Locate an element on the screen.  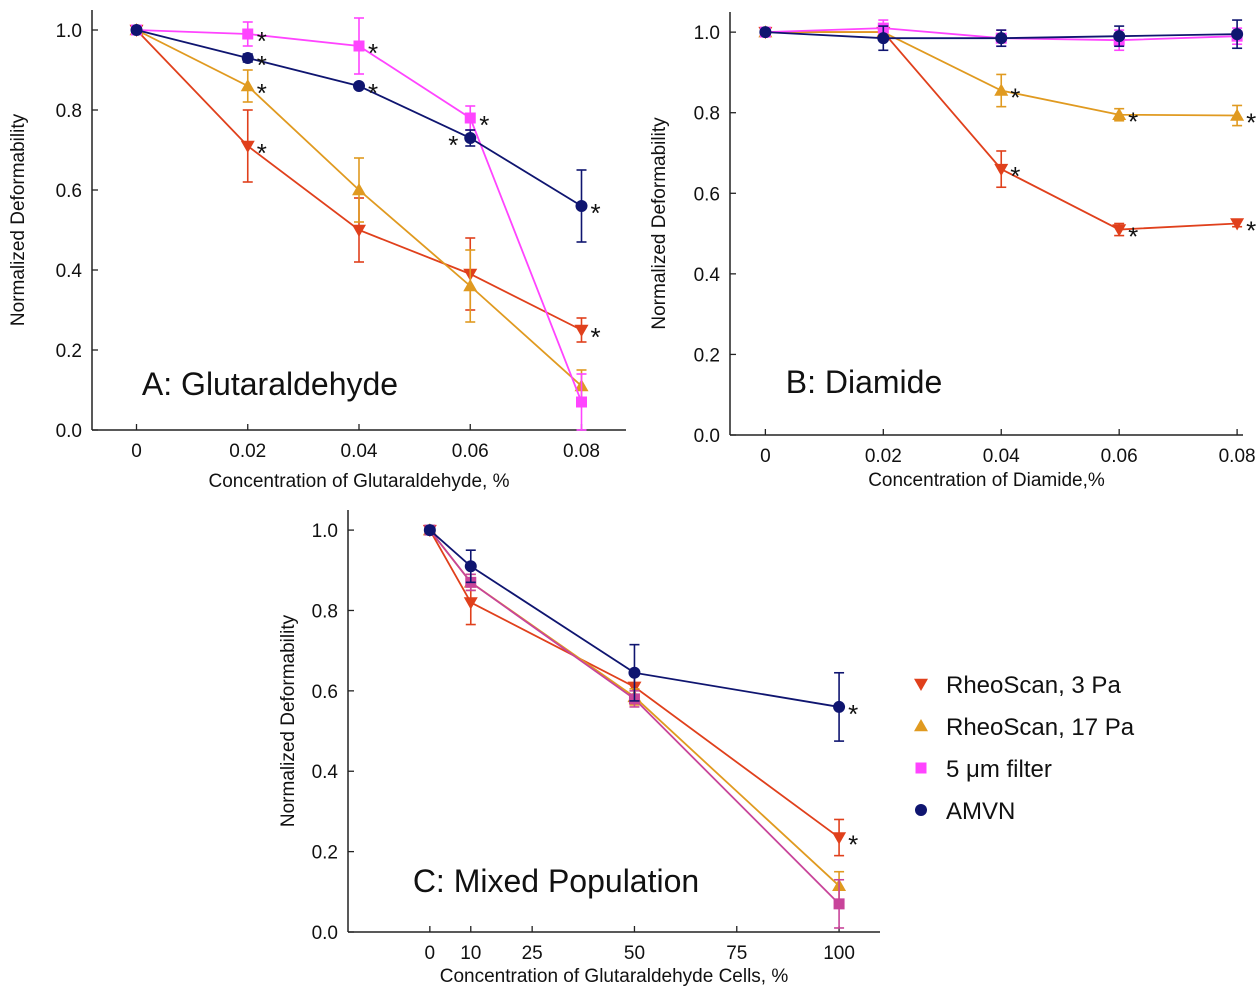
x-tick-label: 25 is located at coordinates (532, 953).